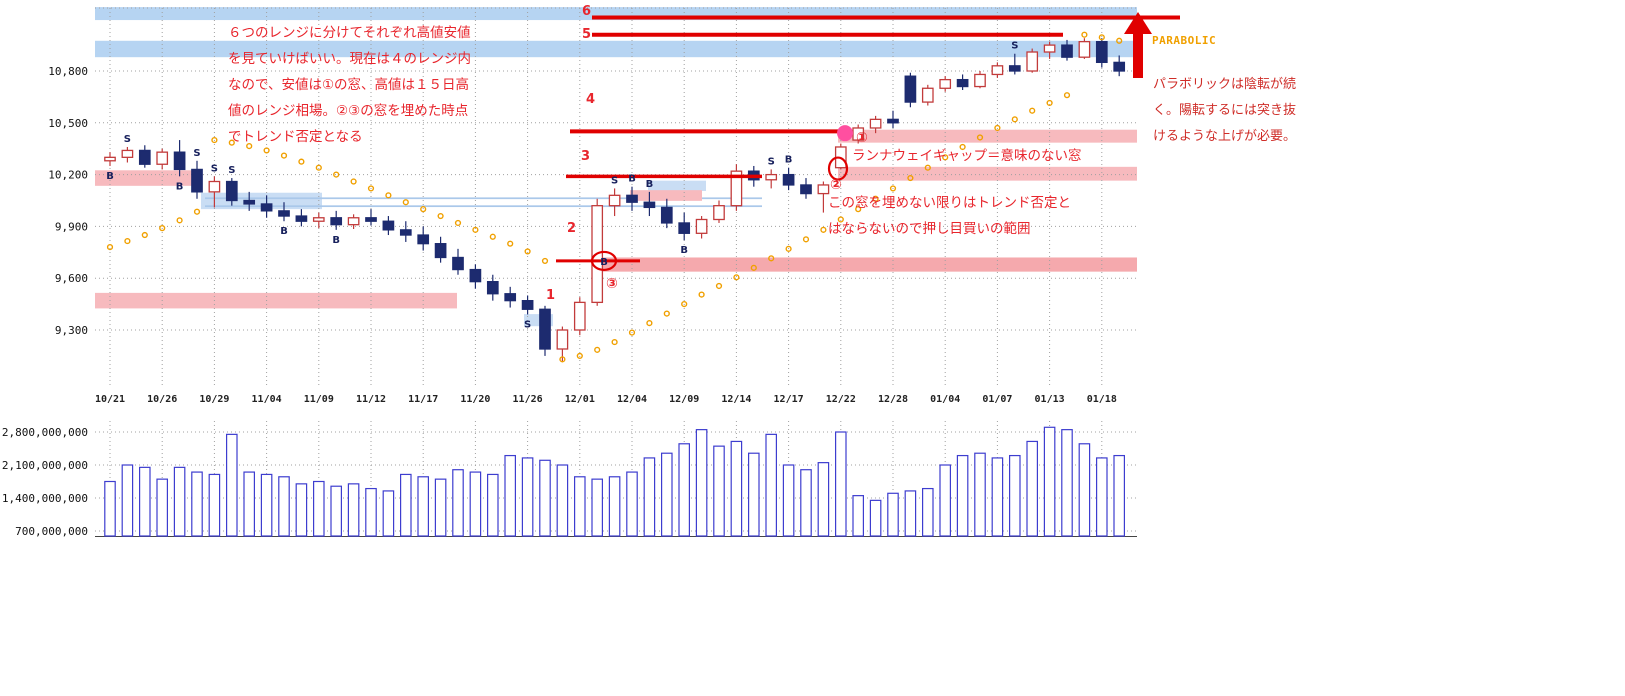 This screenshot has width=1625, height=696. I want to click on overlay-layer: B, so click(871, 142).